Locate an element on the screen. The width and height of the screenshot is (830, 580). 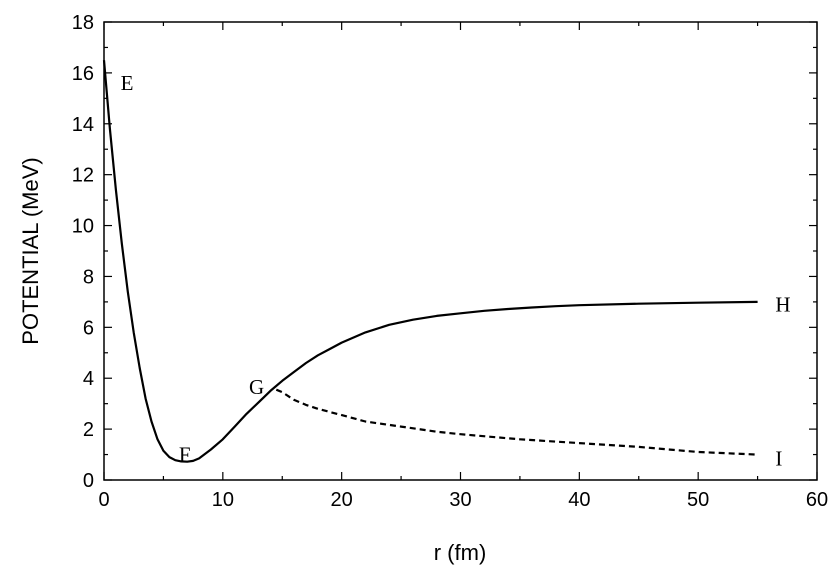
y-tick-label: 4 is located at coordinates (88, 379).